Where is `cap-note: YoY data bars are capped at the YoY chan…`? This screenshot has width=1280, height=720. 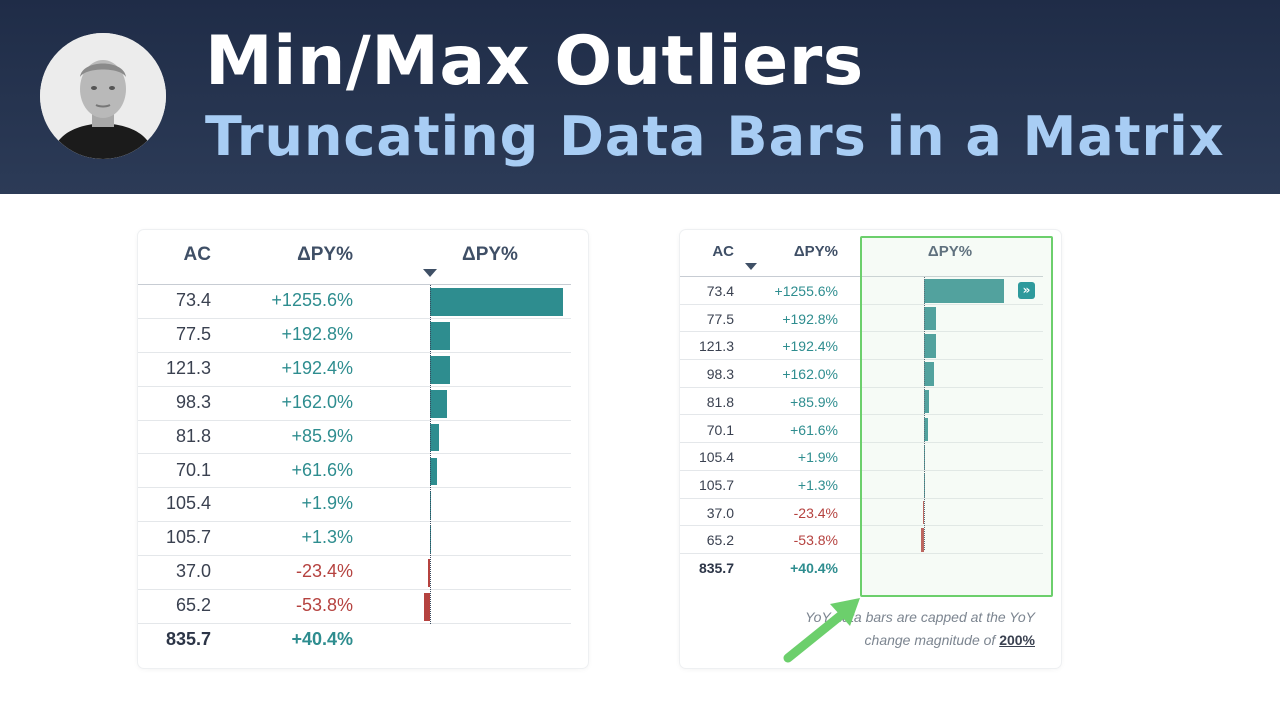 cap-note: YoY data bars are capped at the YoY chan… is located at coordinates (890, 629).